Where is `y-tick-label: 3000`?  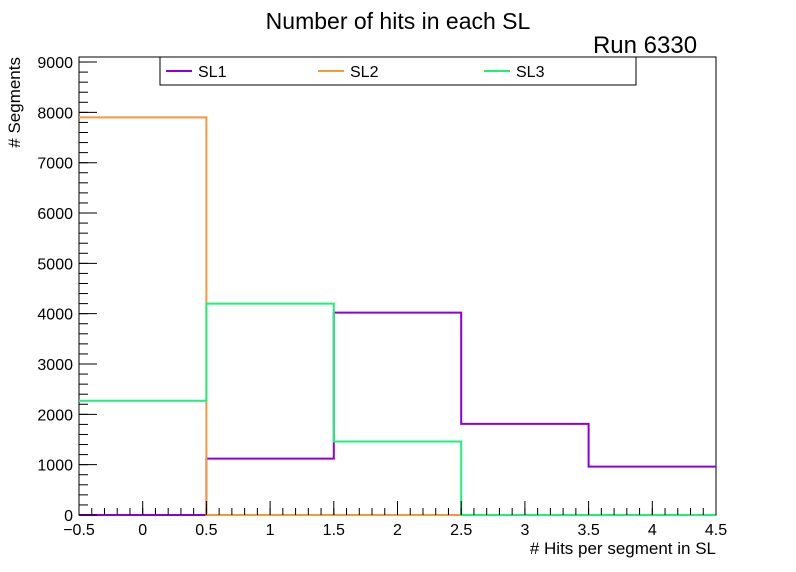
y-tick-label: 3000 is located at coordinates (55, 365).